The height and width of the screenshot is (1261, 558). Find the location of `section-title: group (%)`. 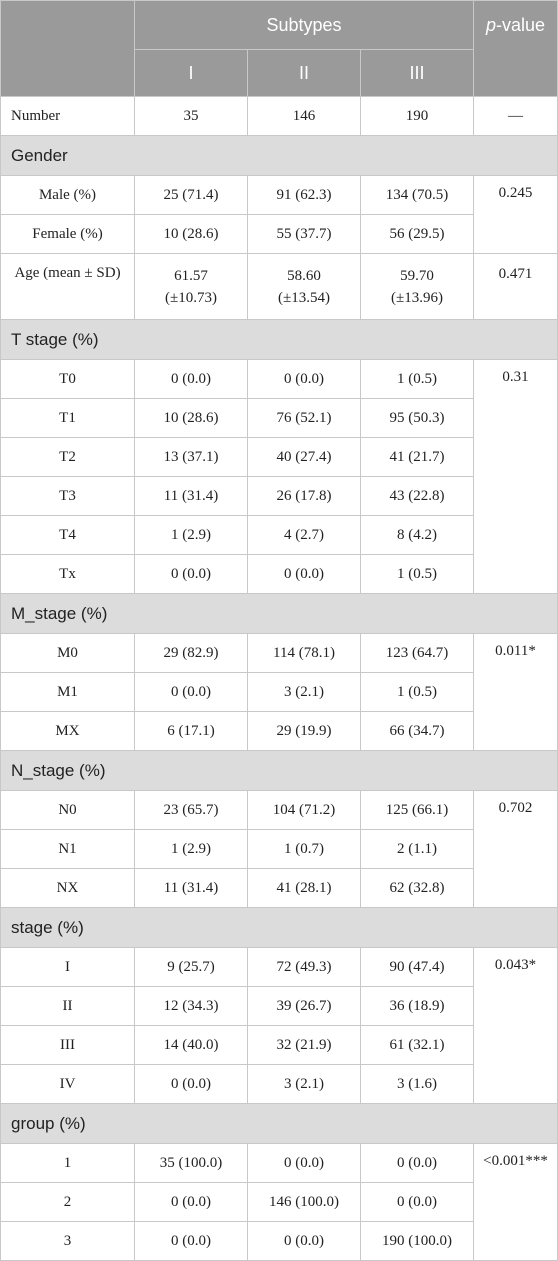

section-title: group (%) is located at coordinates (279, 1123).